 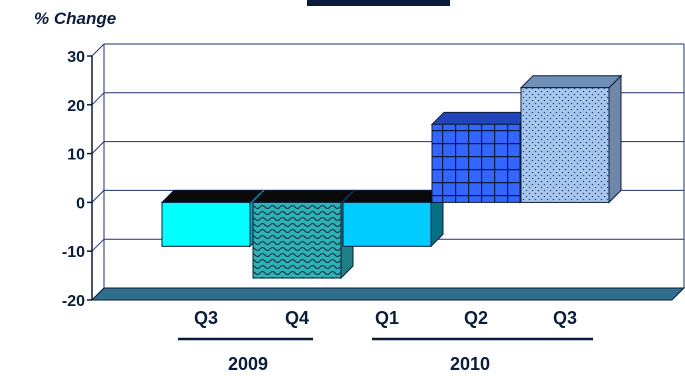 I want to click on x-tick-label: Q4, so click(x=297, y=318).